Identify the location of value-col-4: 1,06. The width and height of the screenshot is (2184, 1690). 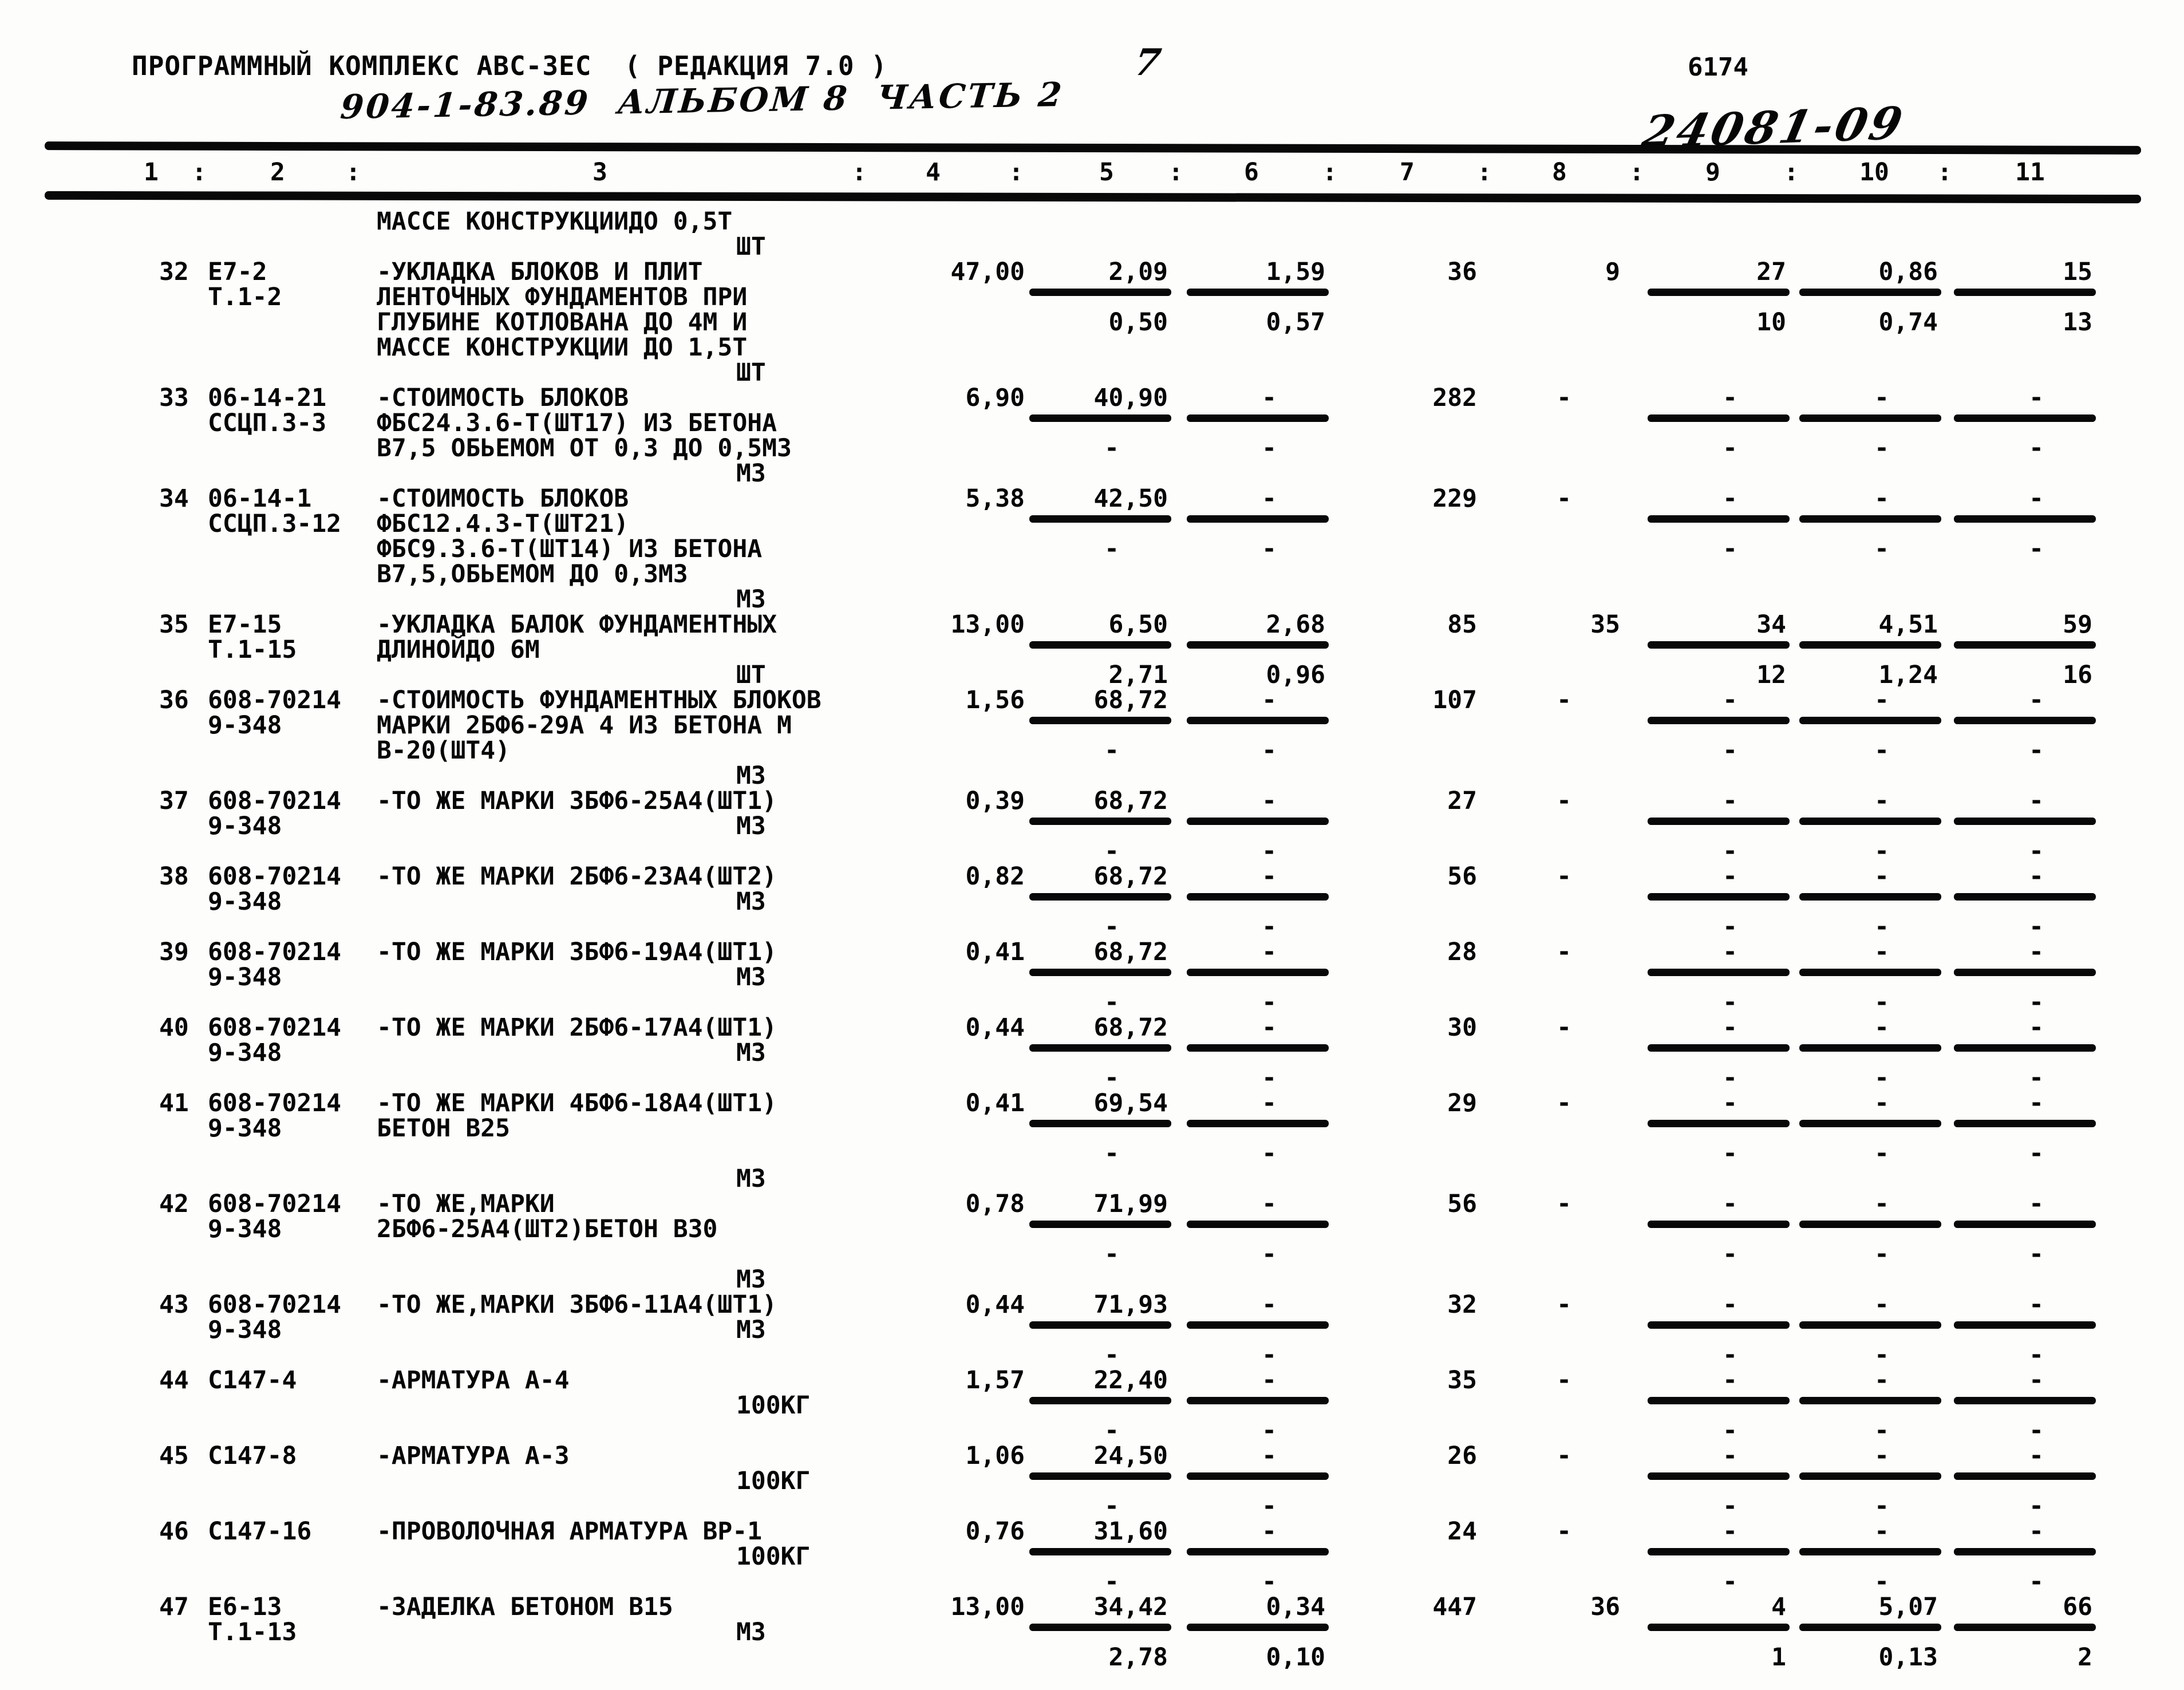
(995, 1456).